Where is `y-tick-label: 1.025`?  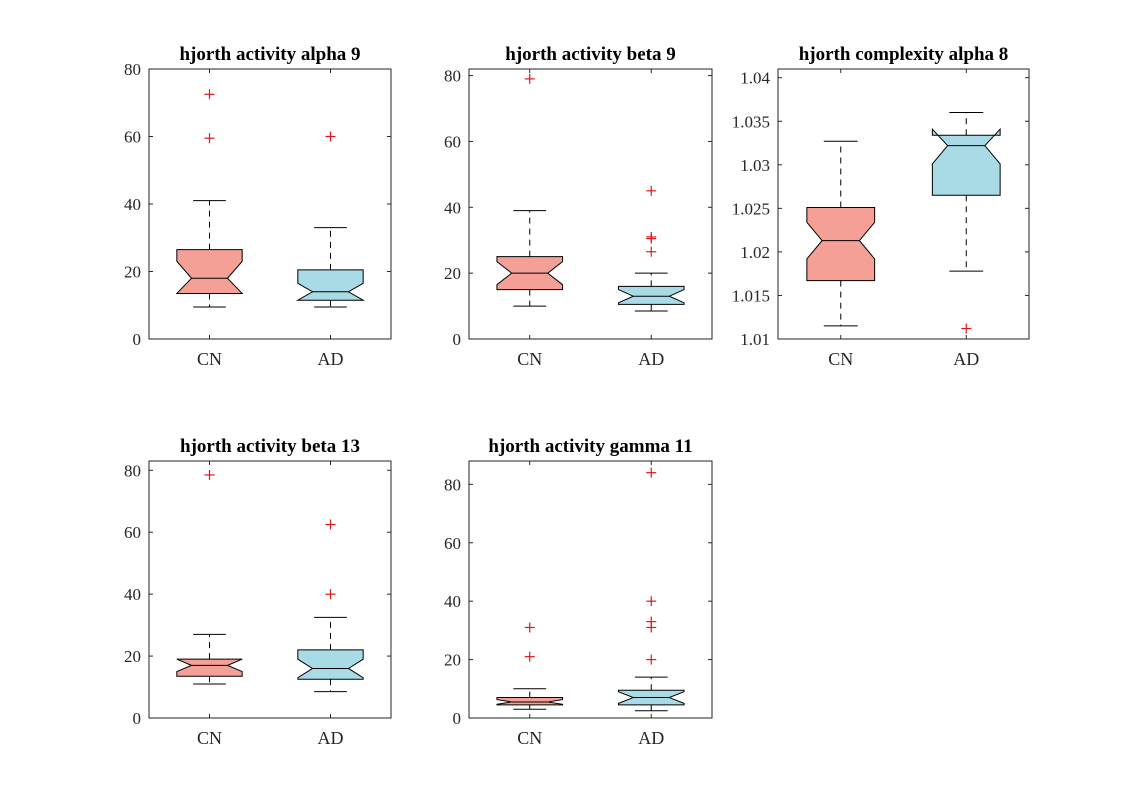
y-tick-label: 1.025 is located at coordinates (751, 208).